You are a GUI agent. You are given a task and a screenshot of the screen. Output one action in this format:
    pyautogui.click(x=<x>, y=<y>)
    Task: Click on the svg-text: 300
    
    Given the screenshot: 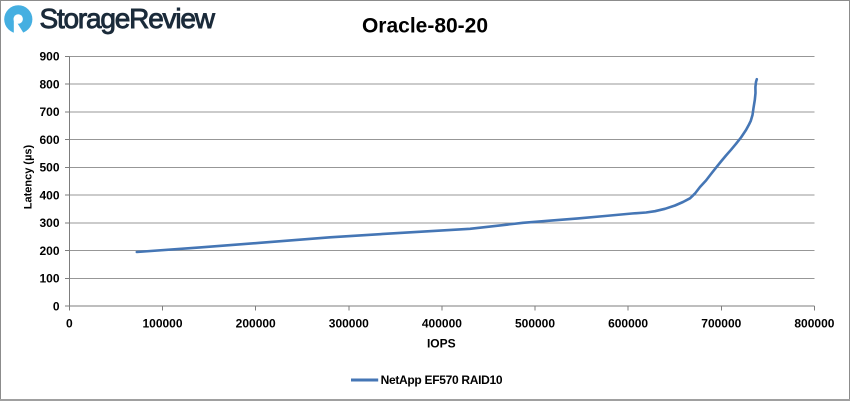 What is the action you would take?
    pyautogui.click(x=49, y=223)
    